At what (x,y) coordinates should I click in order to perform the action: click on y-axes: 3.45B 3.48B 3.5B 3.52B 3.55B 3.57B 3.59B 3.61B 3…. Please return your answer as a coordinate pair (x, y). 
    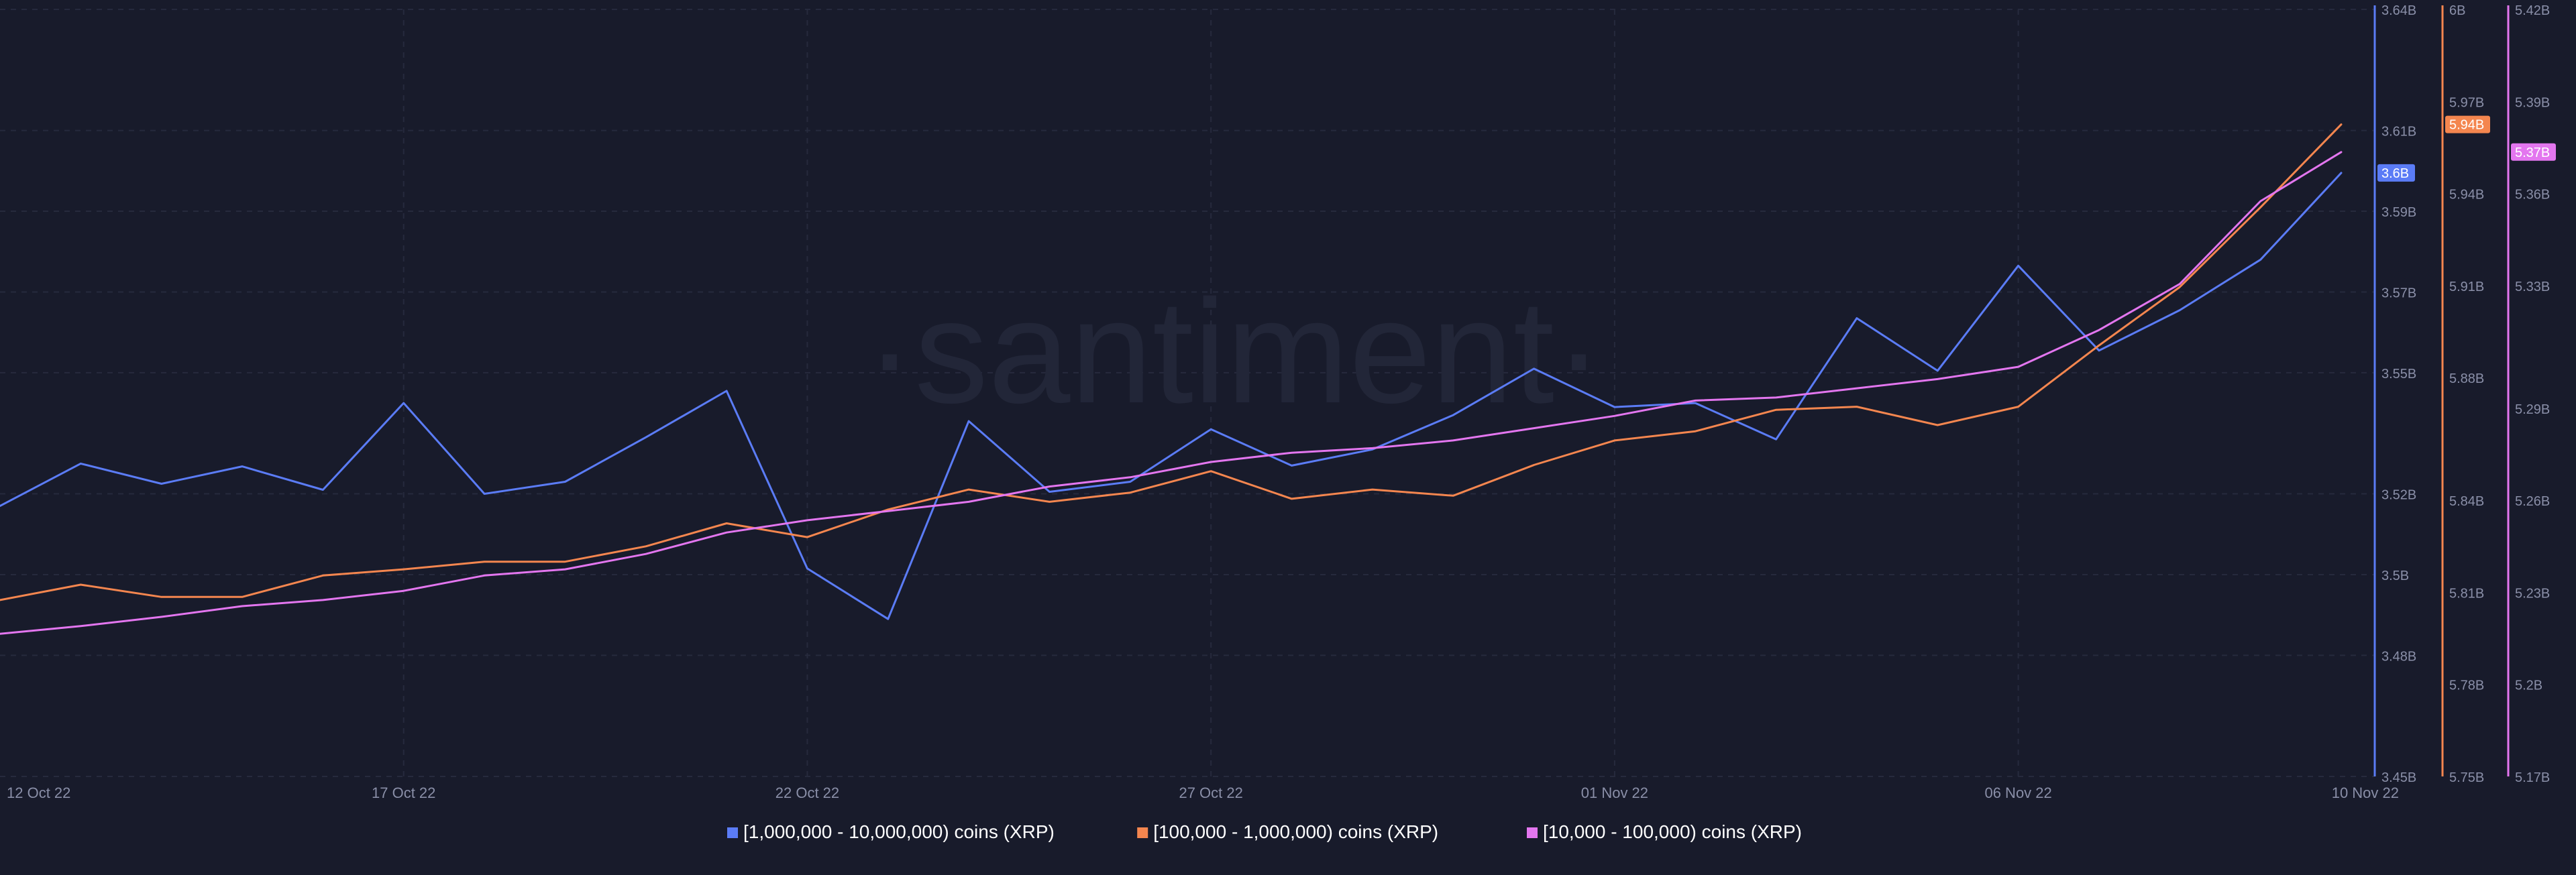
    Looking at the image, I should click on (2461, 394).